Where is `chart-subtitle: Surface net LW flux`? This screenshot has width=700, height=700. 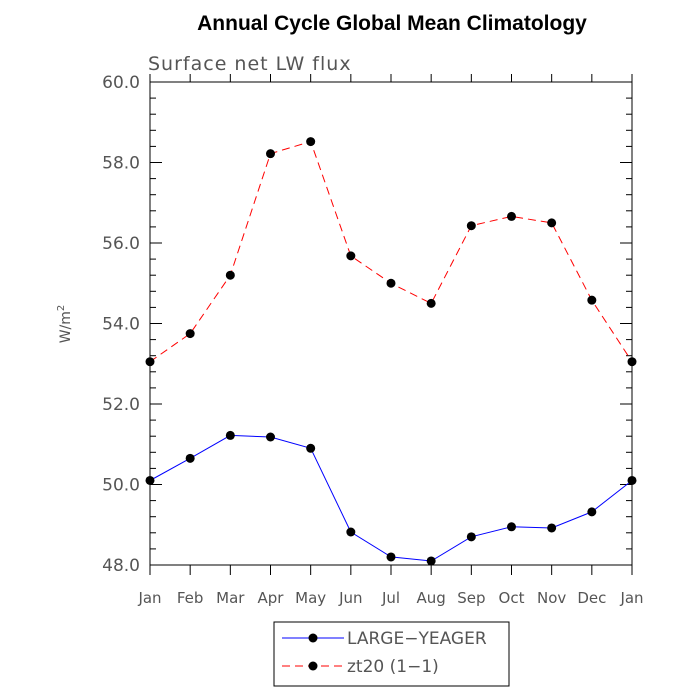 chart-subtitle: Surface net LW flux is located at coordinates (250, 64).